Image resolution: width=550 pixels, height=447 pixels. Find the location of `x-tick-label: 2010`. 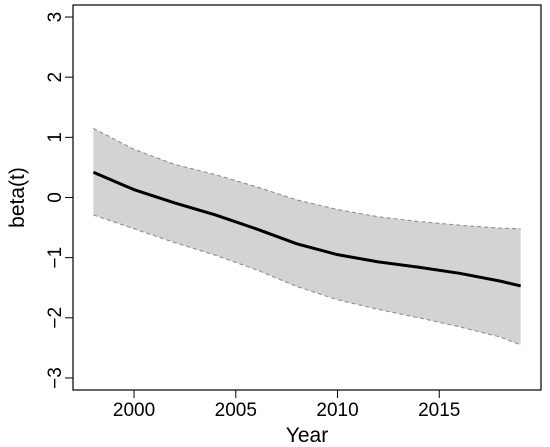

x-tick-label: 2010 is located at coordinates (337, 410).